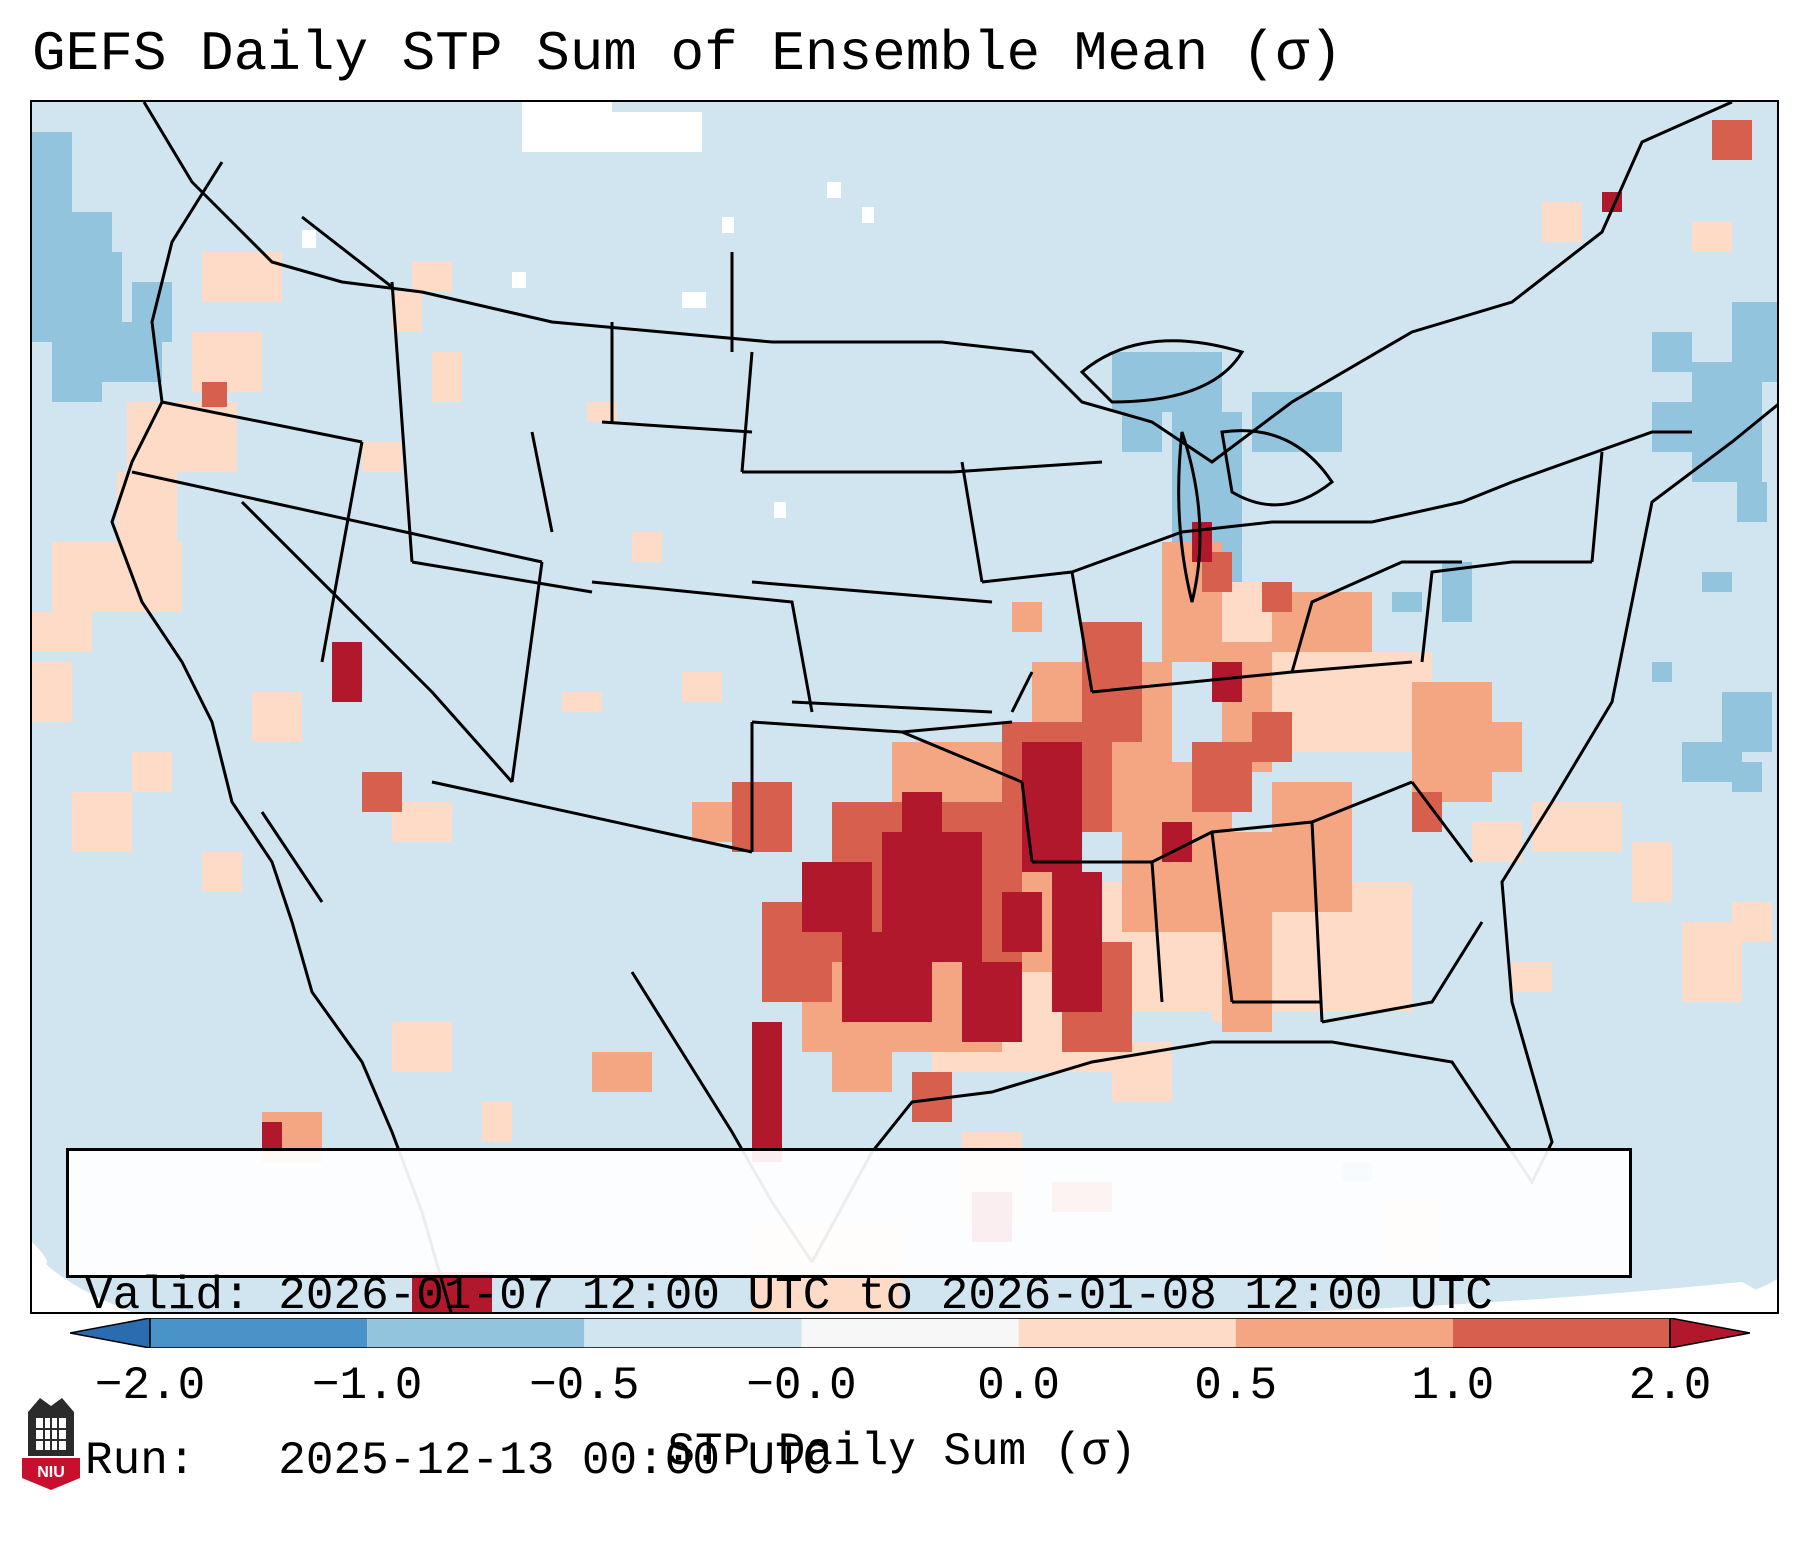 Image resolution: width=1803 pixels, height=1544 pixels. I want to click on colorbar-tick-label: 0.0, so click(1018, 1386).